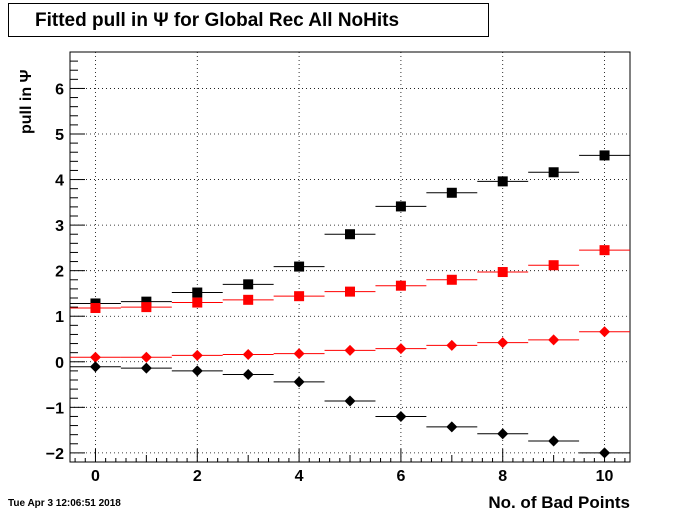 The width and height of the screenshot is (700, 514). I want to click on x-tick-label: 0, so click(95, 476).